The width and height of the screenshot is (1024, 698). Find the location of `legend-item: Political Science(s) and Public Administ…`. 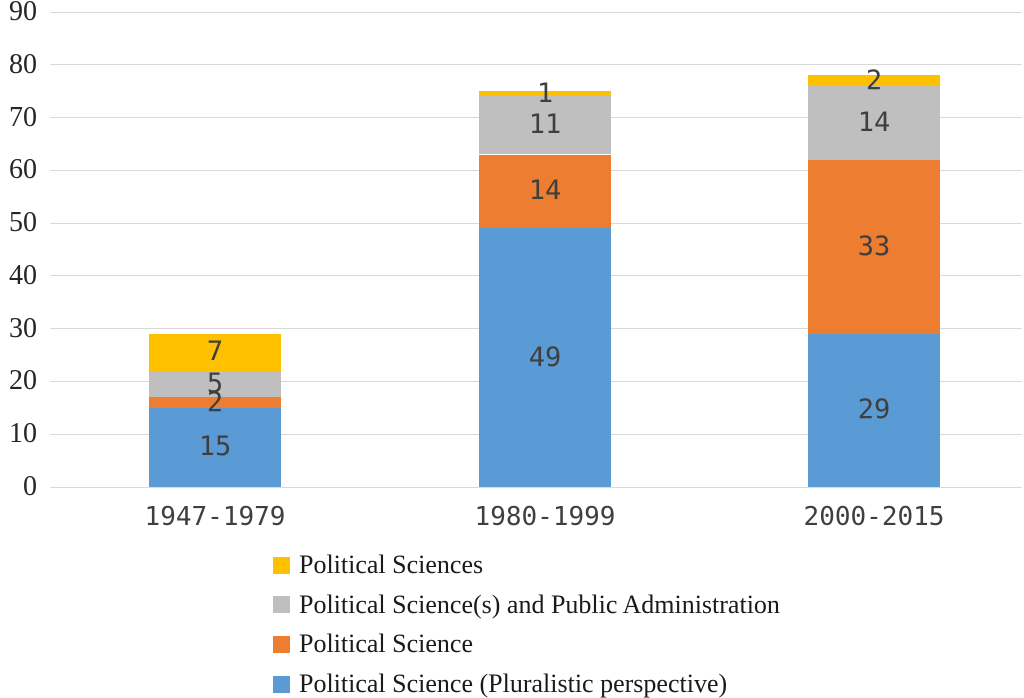

legend-item: Political Science(s) and Public Administ… is located at coordinates (526, 604).